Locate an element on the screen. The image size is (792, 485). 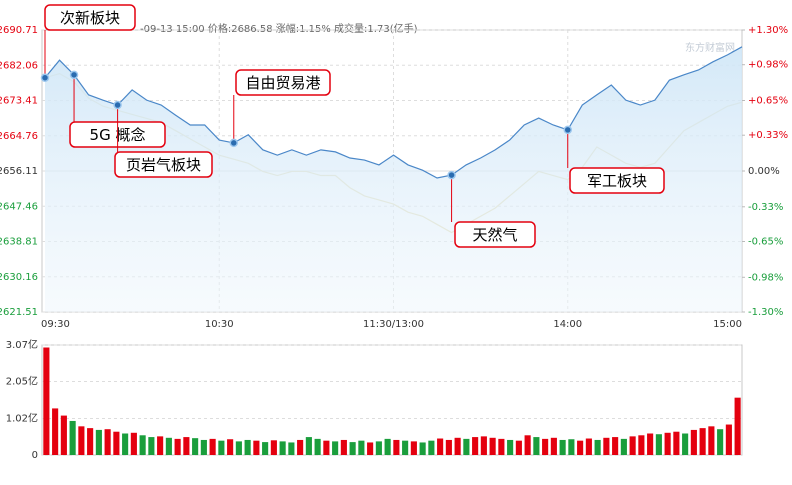
y2-tick-label: 0.00% is located at coordinates (764, 171).